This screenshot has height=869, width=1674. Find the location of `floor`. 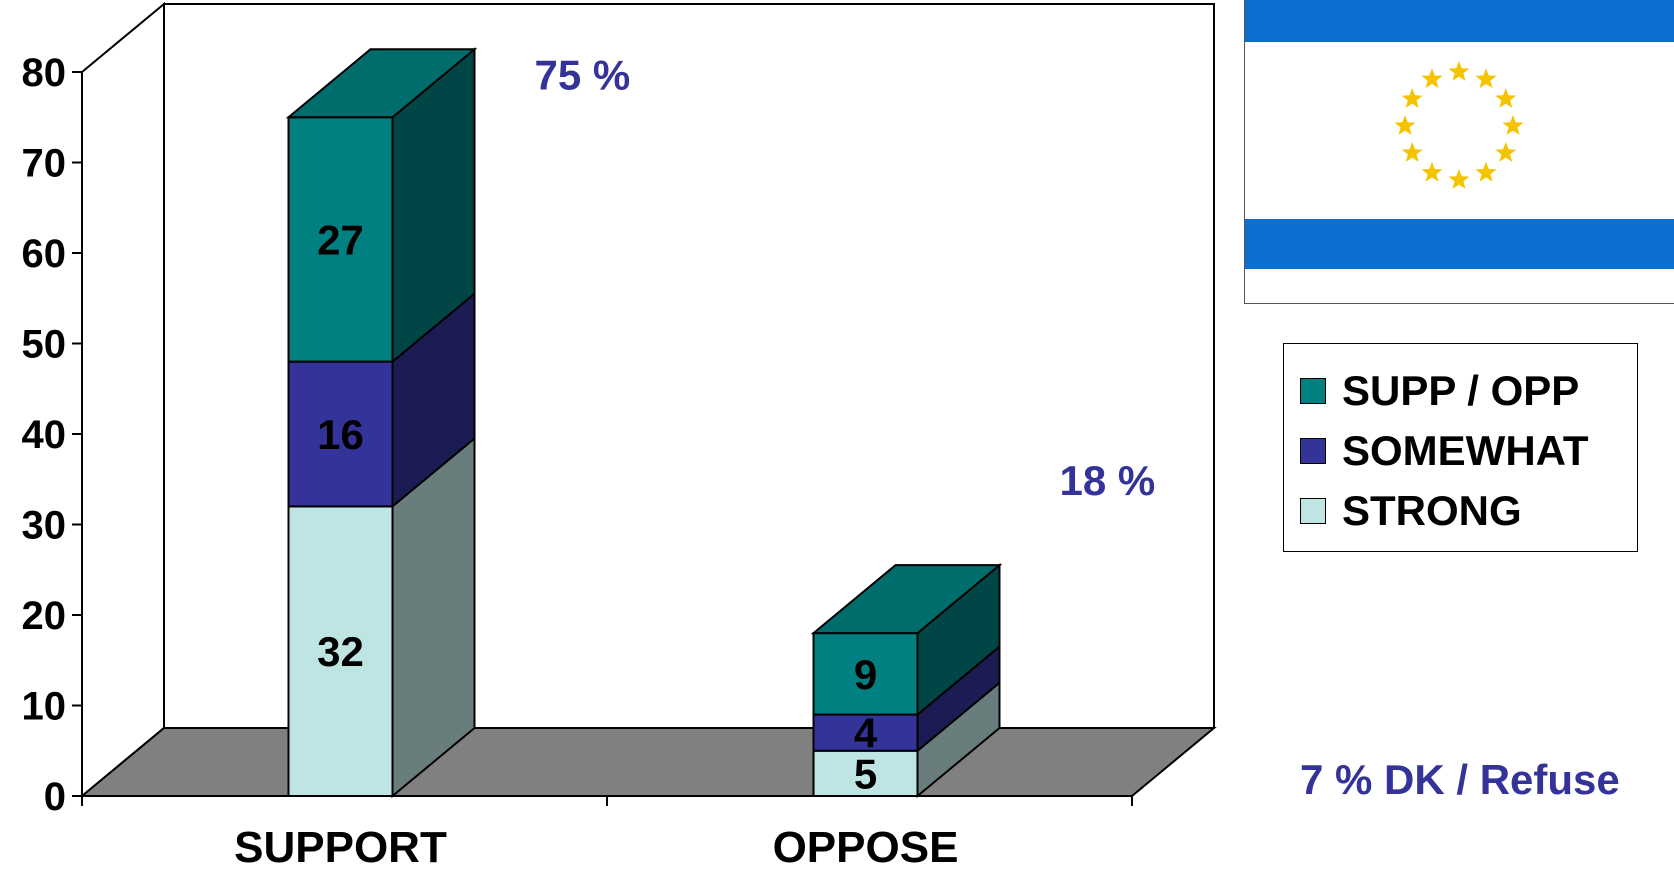

floor is located at coordinates (648, 762).